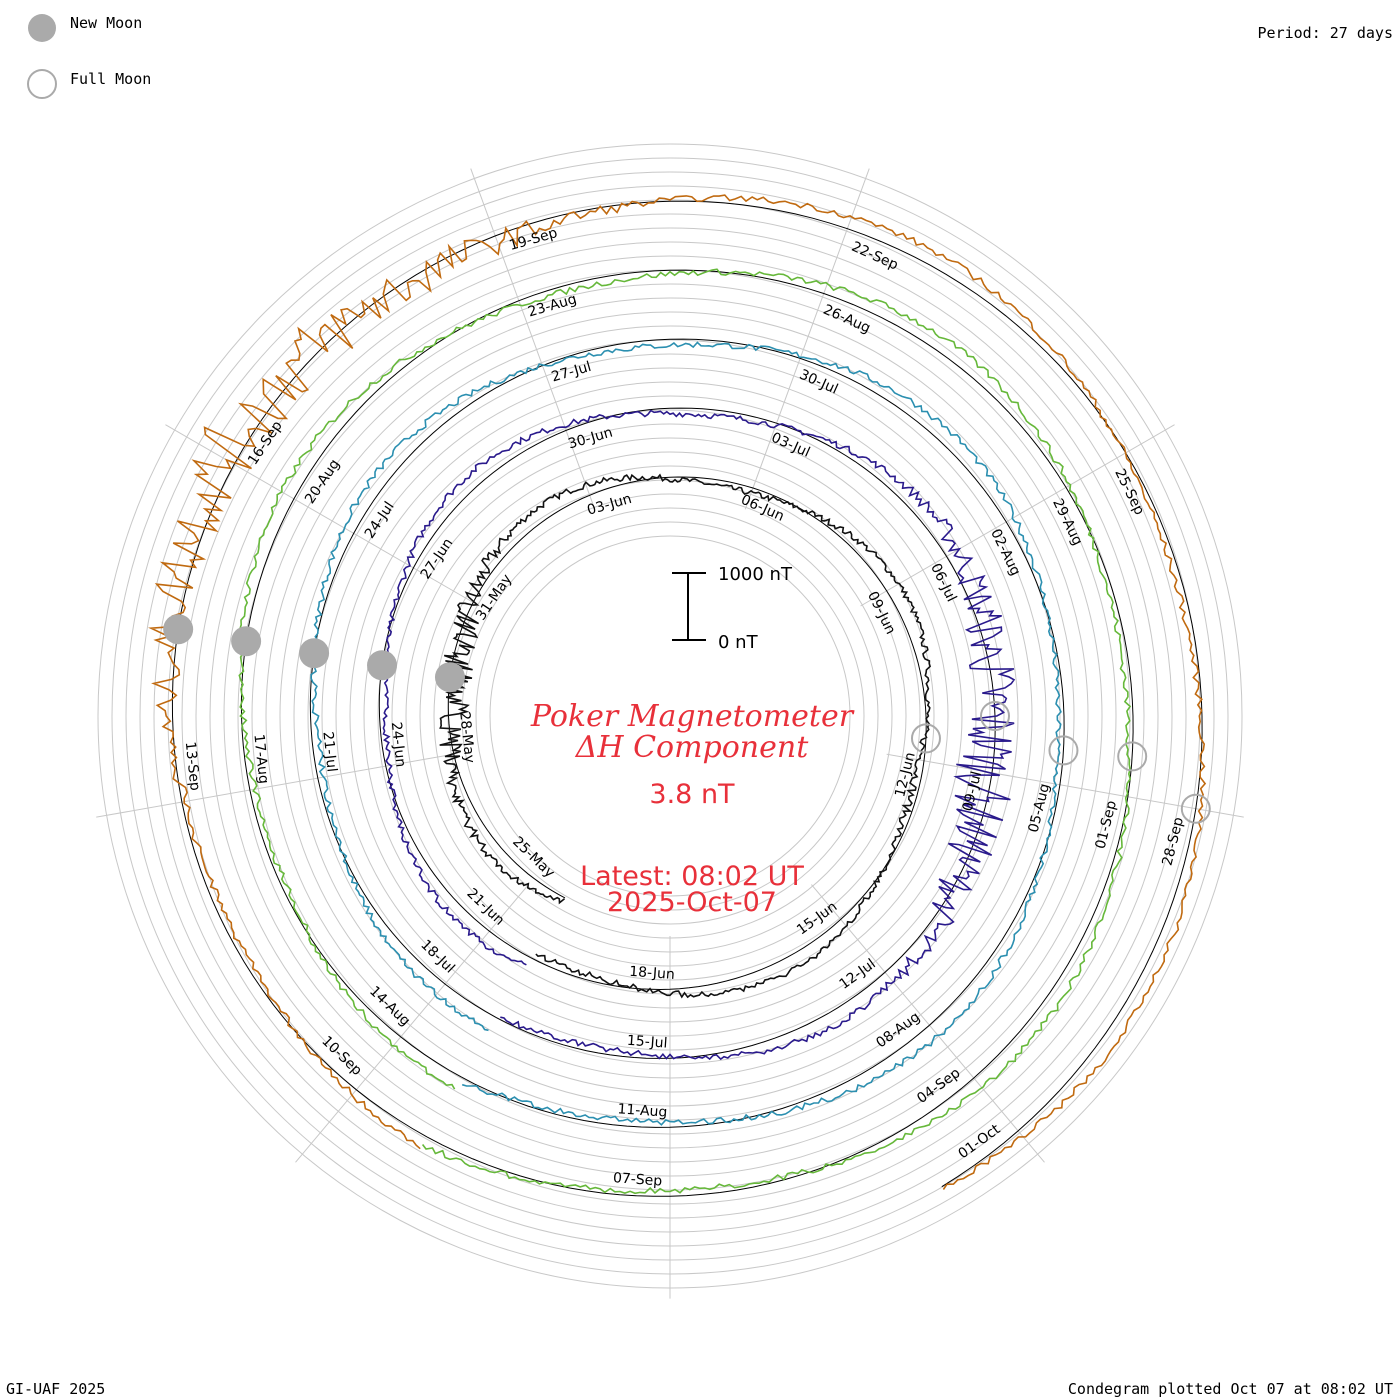  Describe the element at coordinates (398, 744) in the screenshot. I see `date-label: 24-Jun` at that location.